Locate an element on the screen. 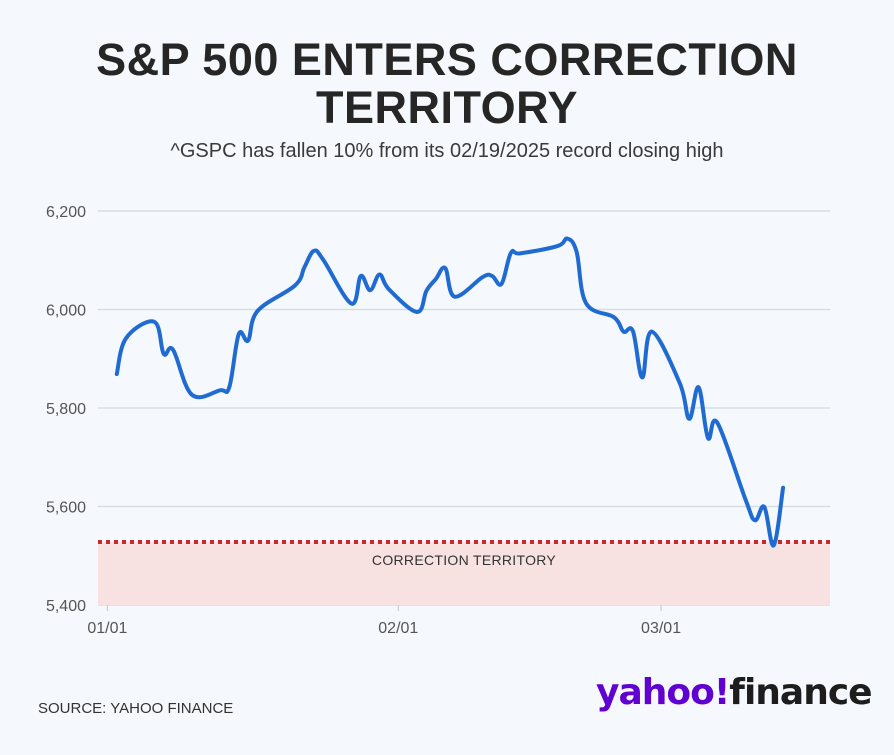  correction-label: CORRECTION TERRITORY is located at coordinates (464, 560).